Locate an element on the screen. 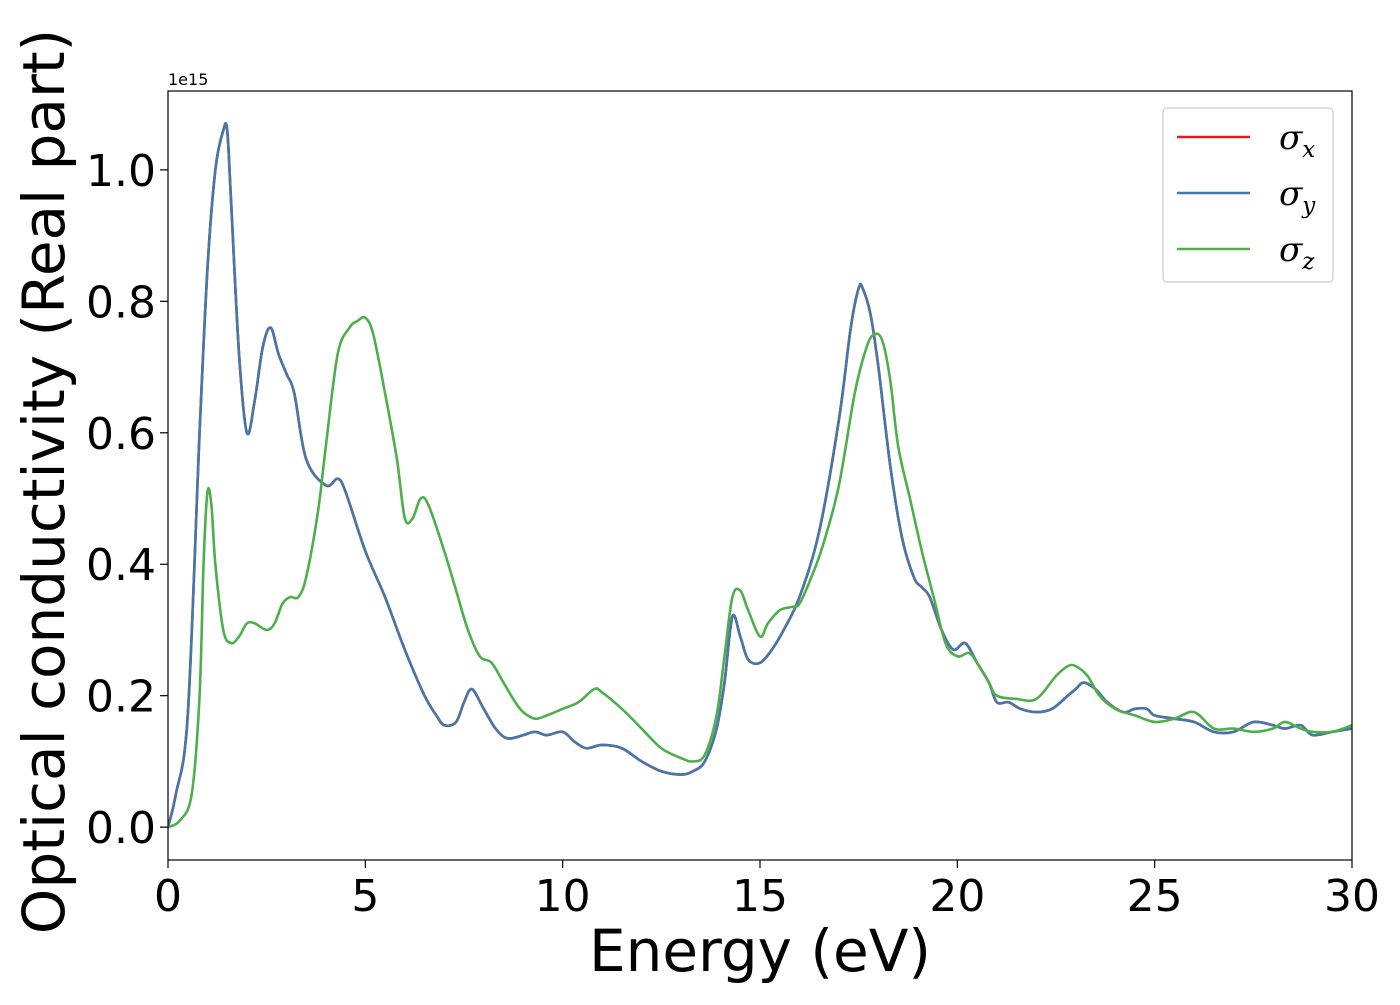 This screenshot has height=1005, width=1400. x-tick-label: 15 is located at coordinates (760, 896).